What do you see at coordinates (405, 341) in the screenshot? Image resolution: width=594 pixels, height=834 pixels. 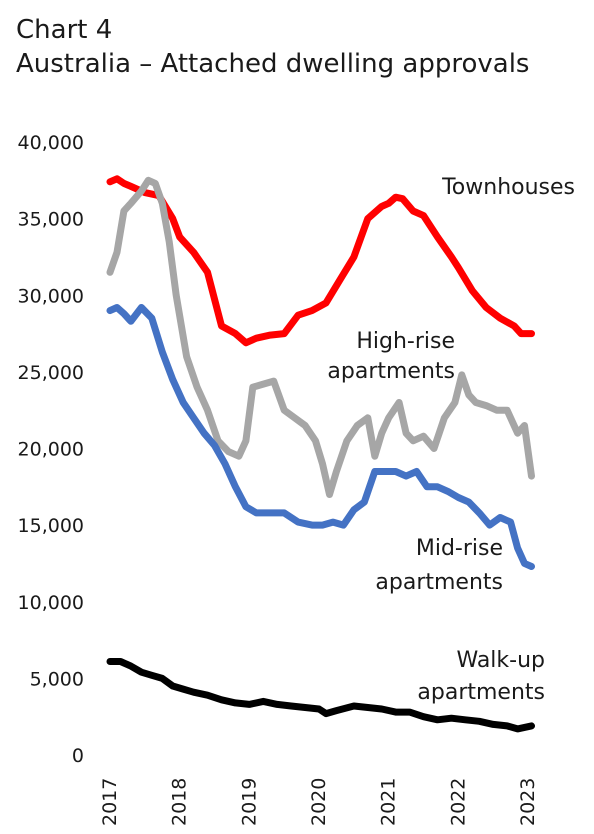 I see `series-label-high_rise: High-rise` at bounding box center [405, 341].